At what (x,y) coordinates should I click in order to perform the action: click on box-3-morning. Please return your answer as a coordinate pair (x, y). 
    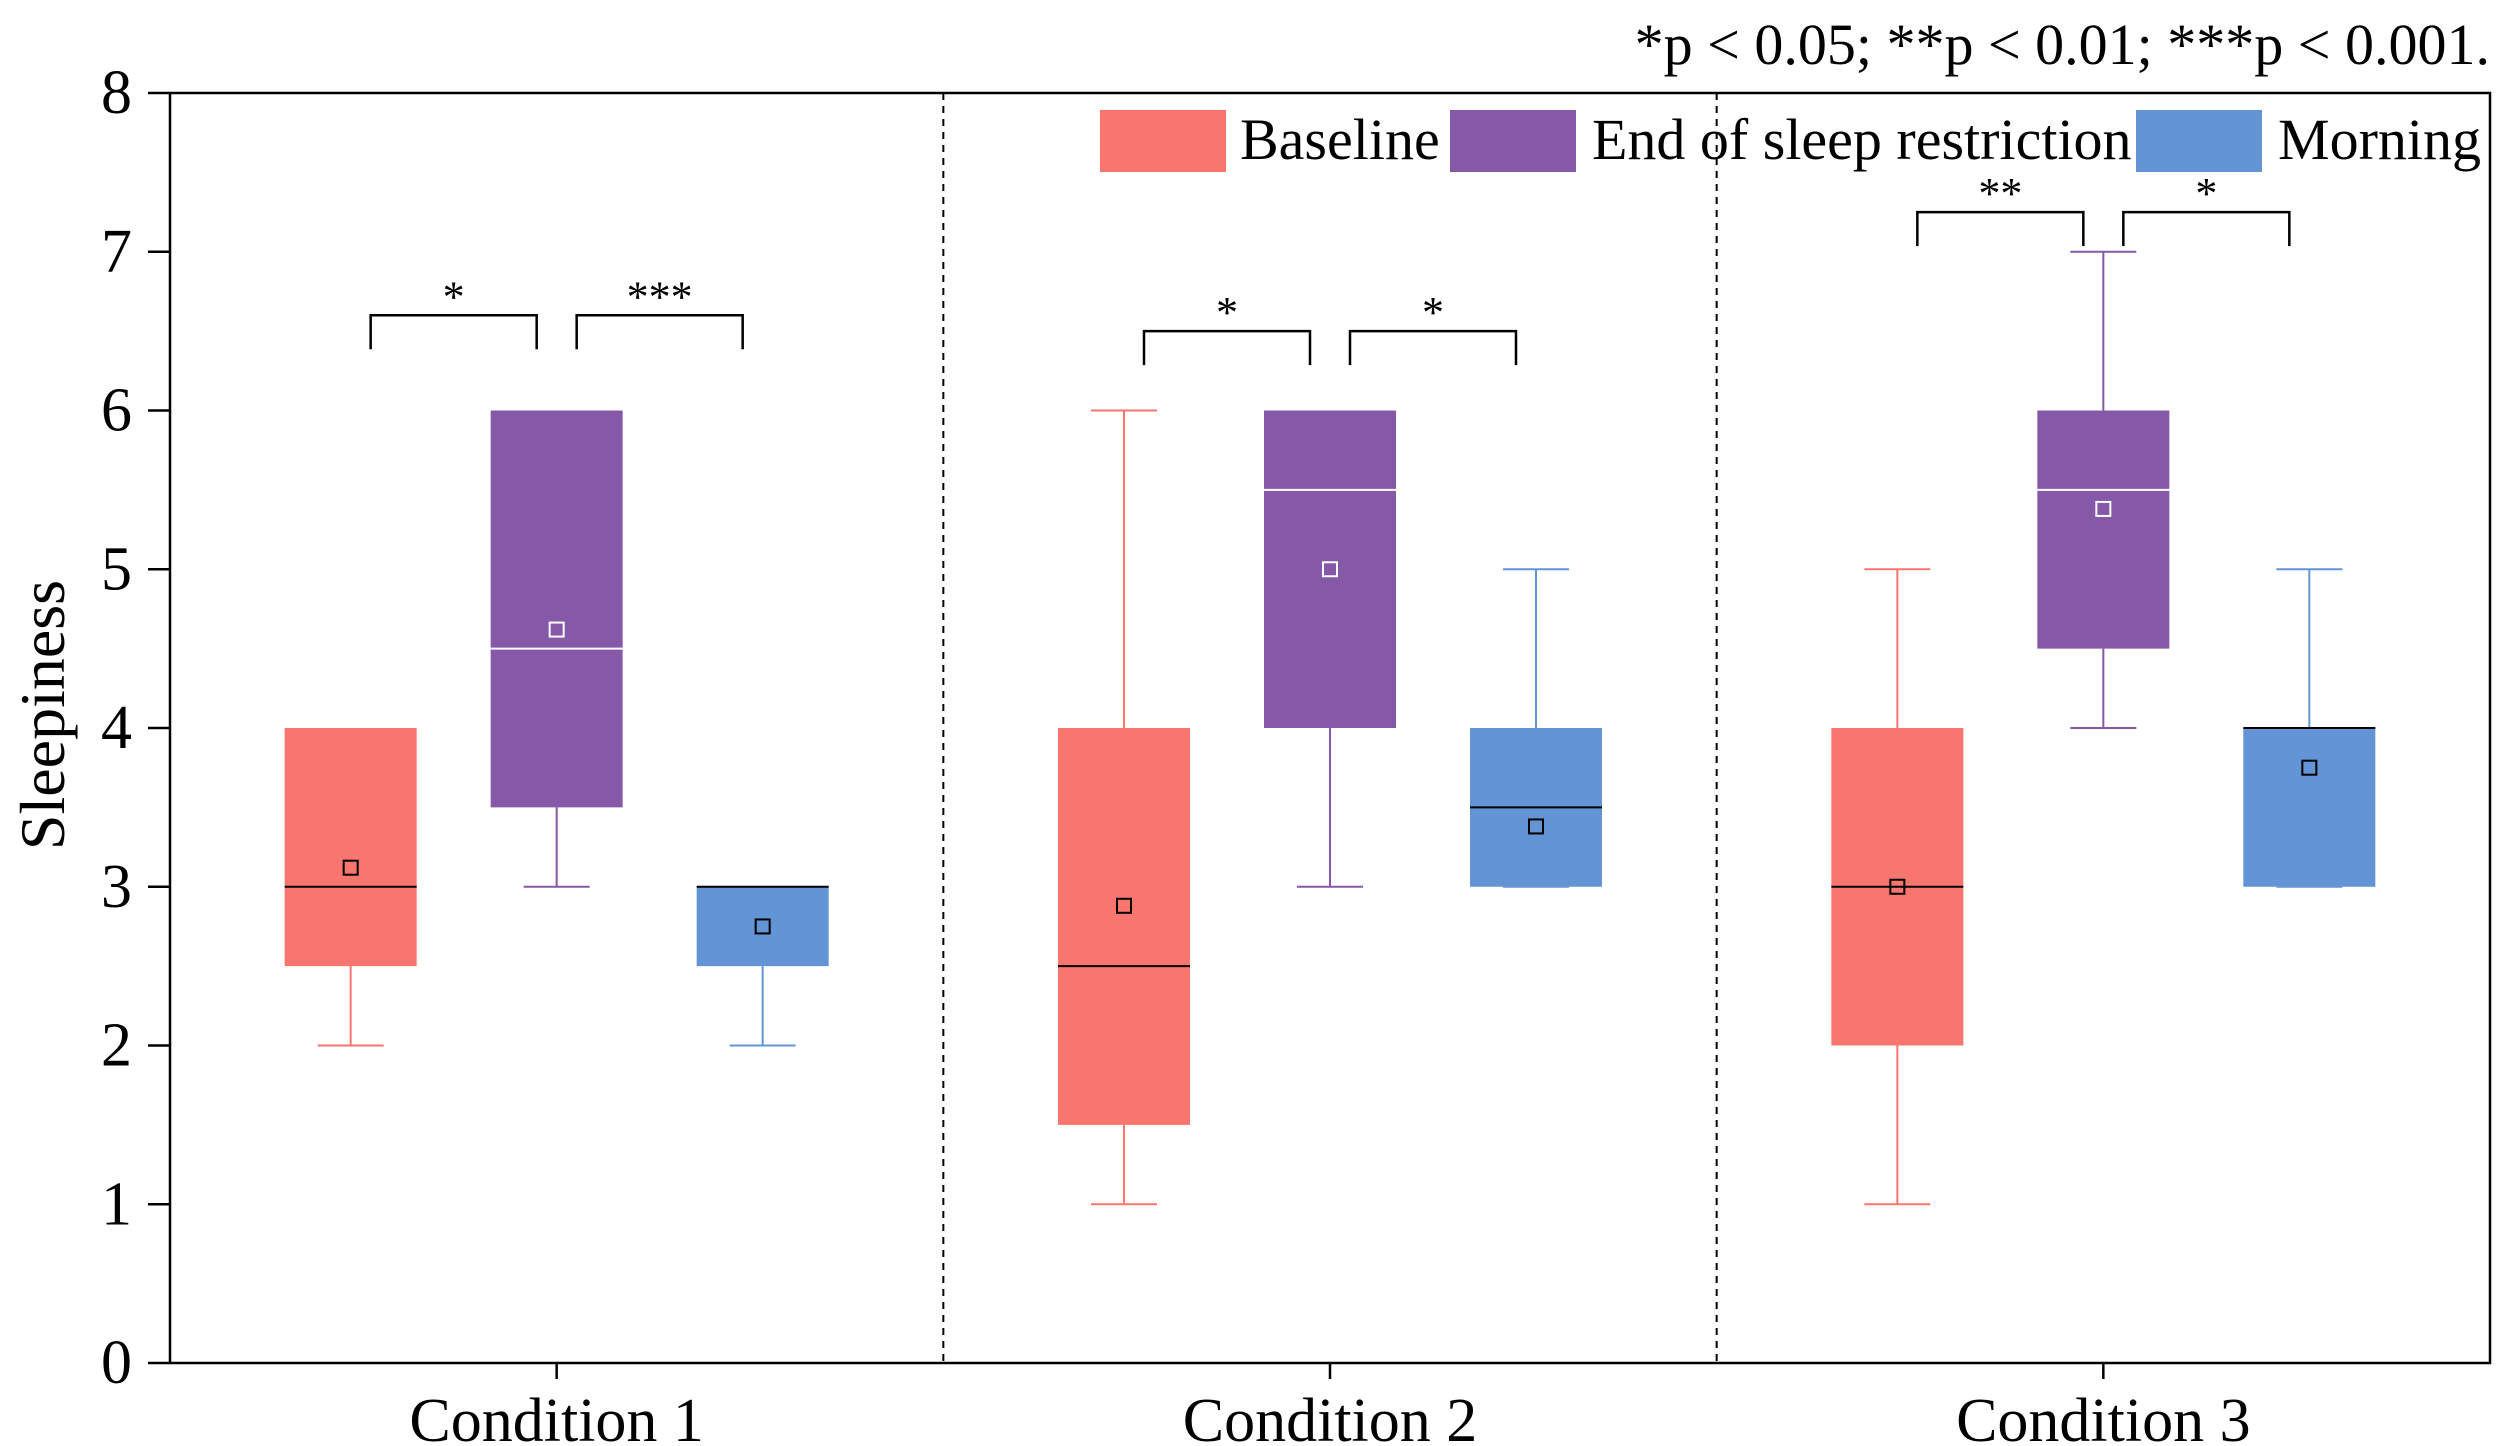
    Looking at the image, I should click on (2309, 728).